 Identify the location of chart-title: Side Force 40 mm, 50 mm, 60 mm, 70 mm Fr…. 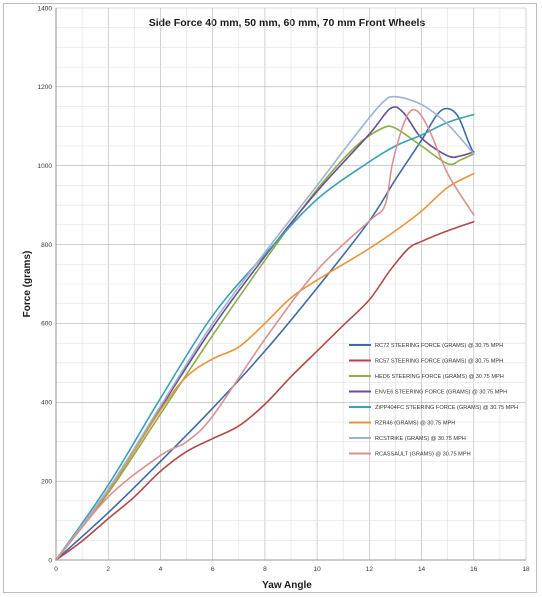
(287, 23).